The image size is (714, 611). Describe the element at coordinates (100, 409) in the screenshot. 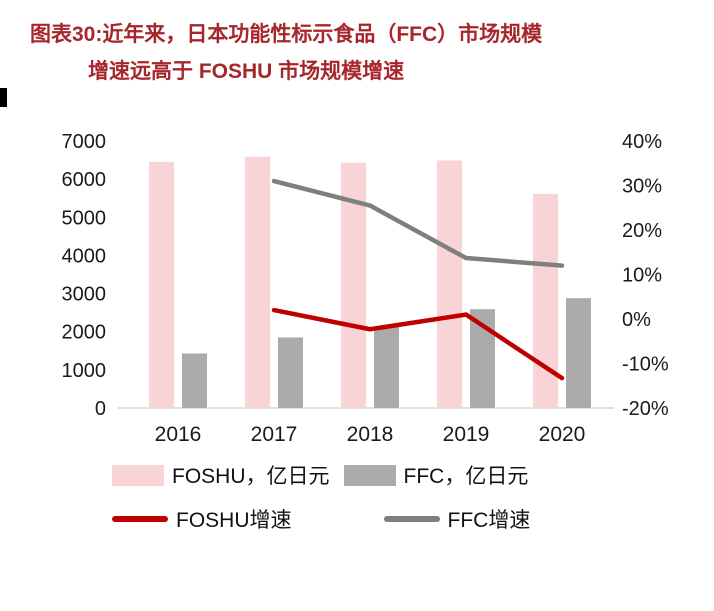

I see `left-axis-tick-label: 0` at that location.